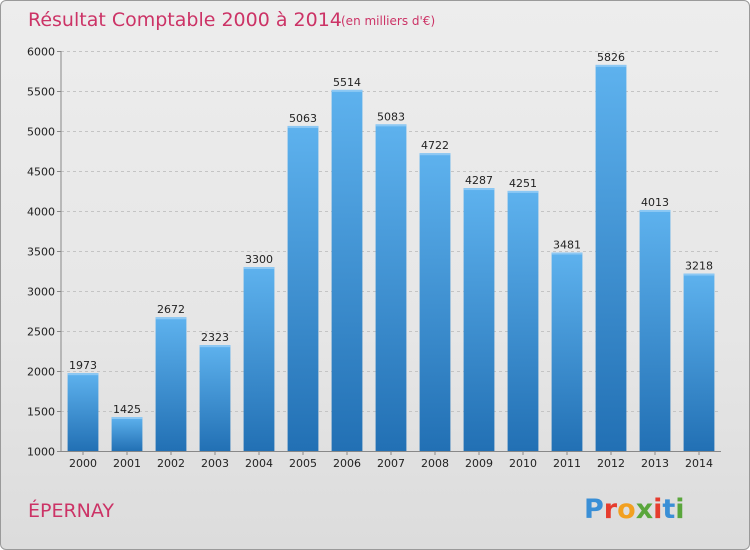 Image resolution: width=750 pixels, height=550 pixels. Describe the element at coordinates (215, 398) in the screenshot. I see `bar-2003` at that location.